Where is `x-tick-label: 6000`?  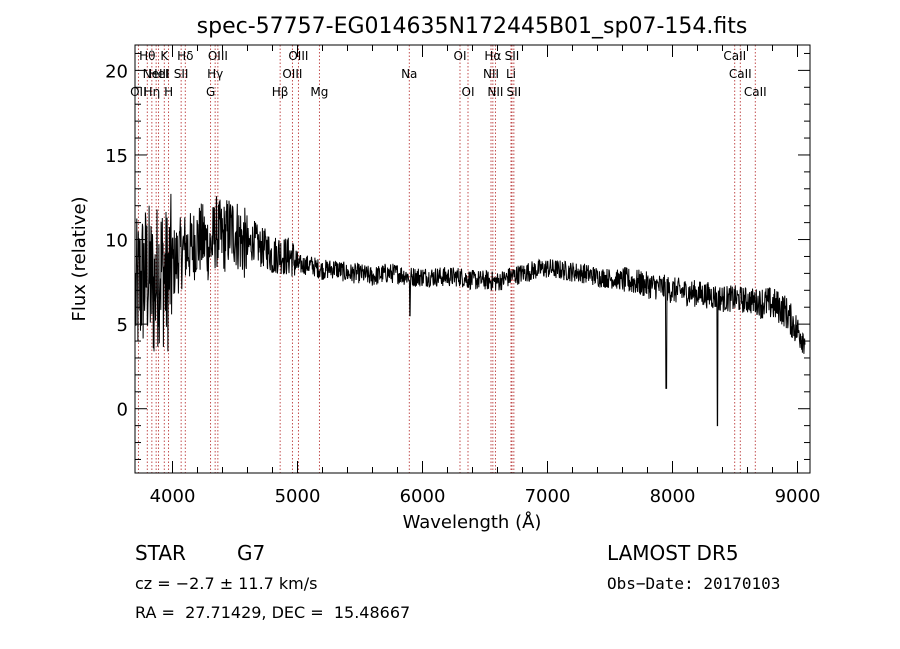 x-tick-label: 6000 is located at coordinates (423, 496).